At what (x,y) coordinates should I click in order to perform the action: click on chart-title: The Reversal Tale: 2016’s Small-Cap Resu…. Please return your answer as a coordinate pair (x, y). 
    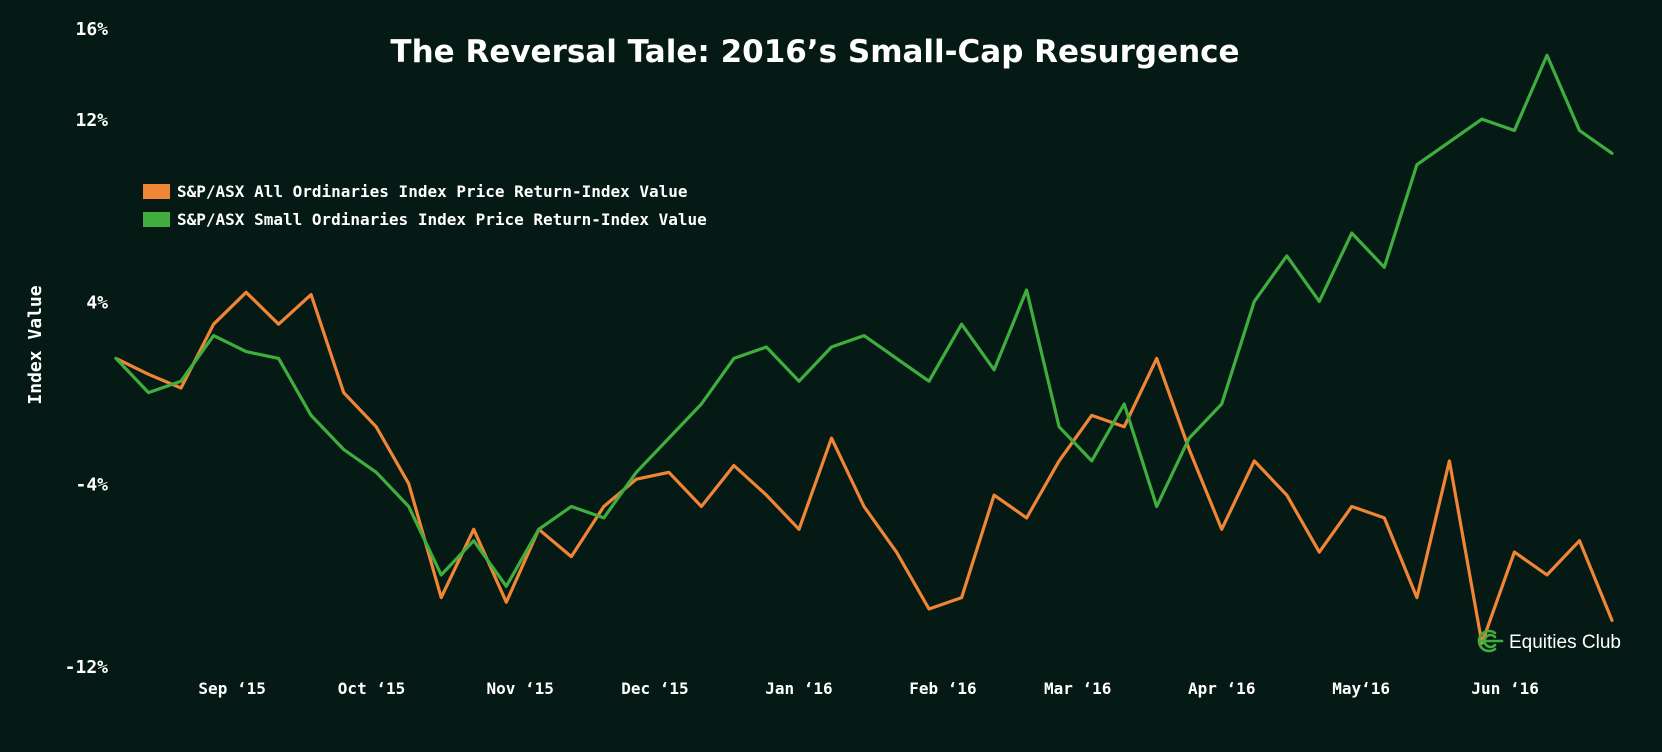
    Looking at the image, I should click on (814, 52).